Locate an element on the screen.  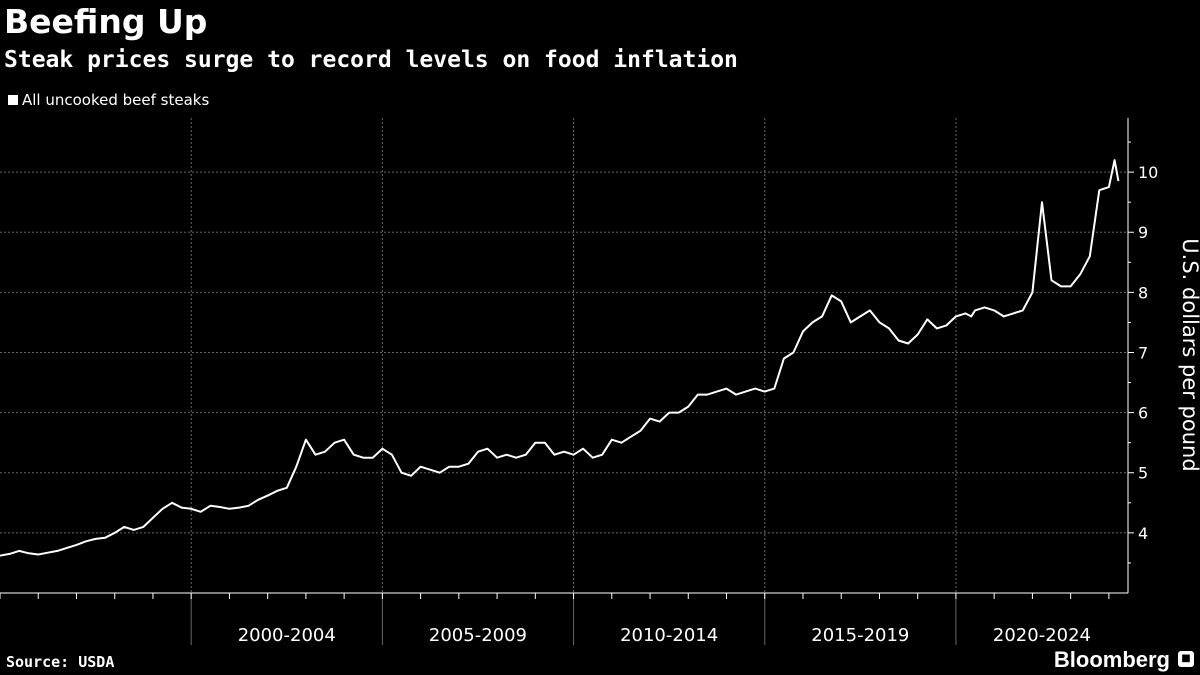
y-tick-label: 8 is located at coordinates (1143, 292).